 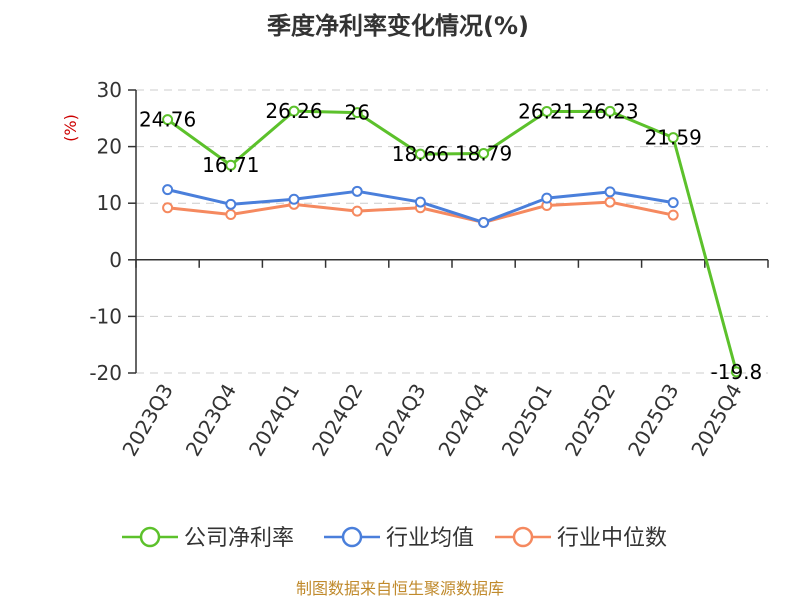 What do you see at coordinates (337, 420) in the screenshot?
I see `x-tick-label: 2024Q2` at bounding box center [337, 420].